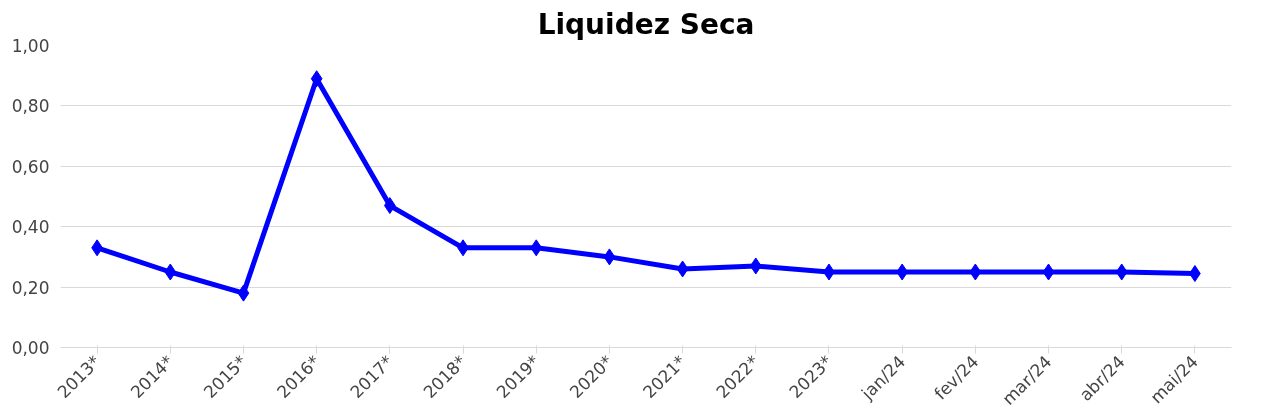  What do you see at coordinates (646, 24) in the screenshot?
I see `chart-title: Liquidez Seca` at bounding box center [646, 24].